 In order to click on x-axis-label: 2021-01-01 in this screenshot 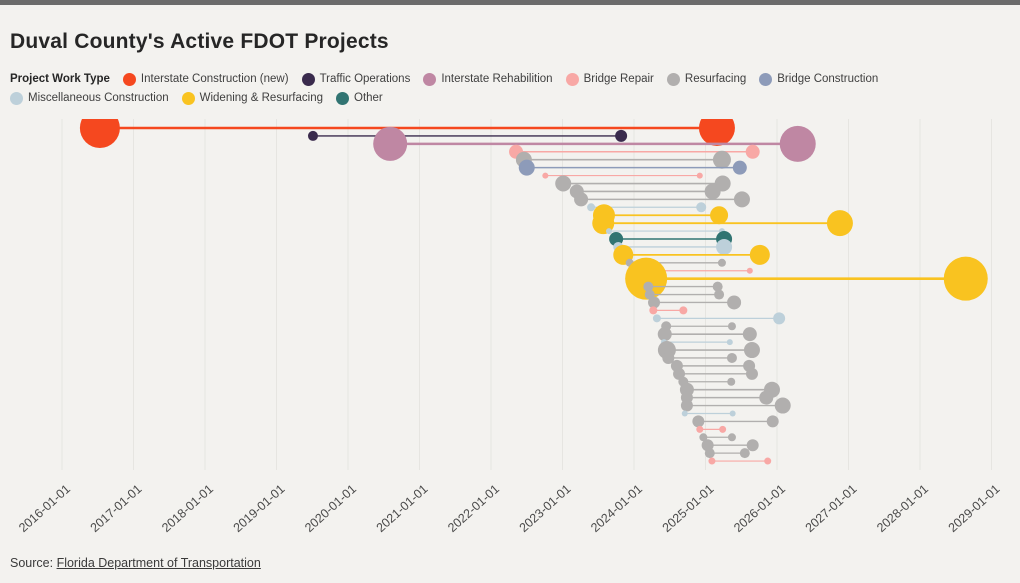, I will do `click(402, 508)`.